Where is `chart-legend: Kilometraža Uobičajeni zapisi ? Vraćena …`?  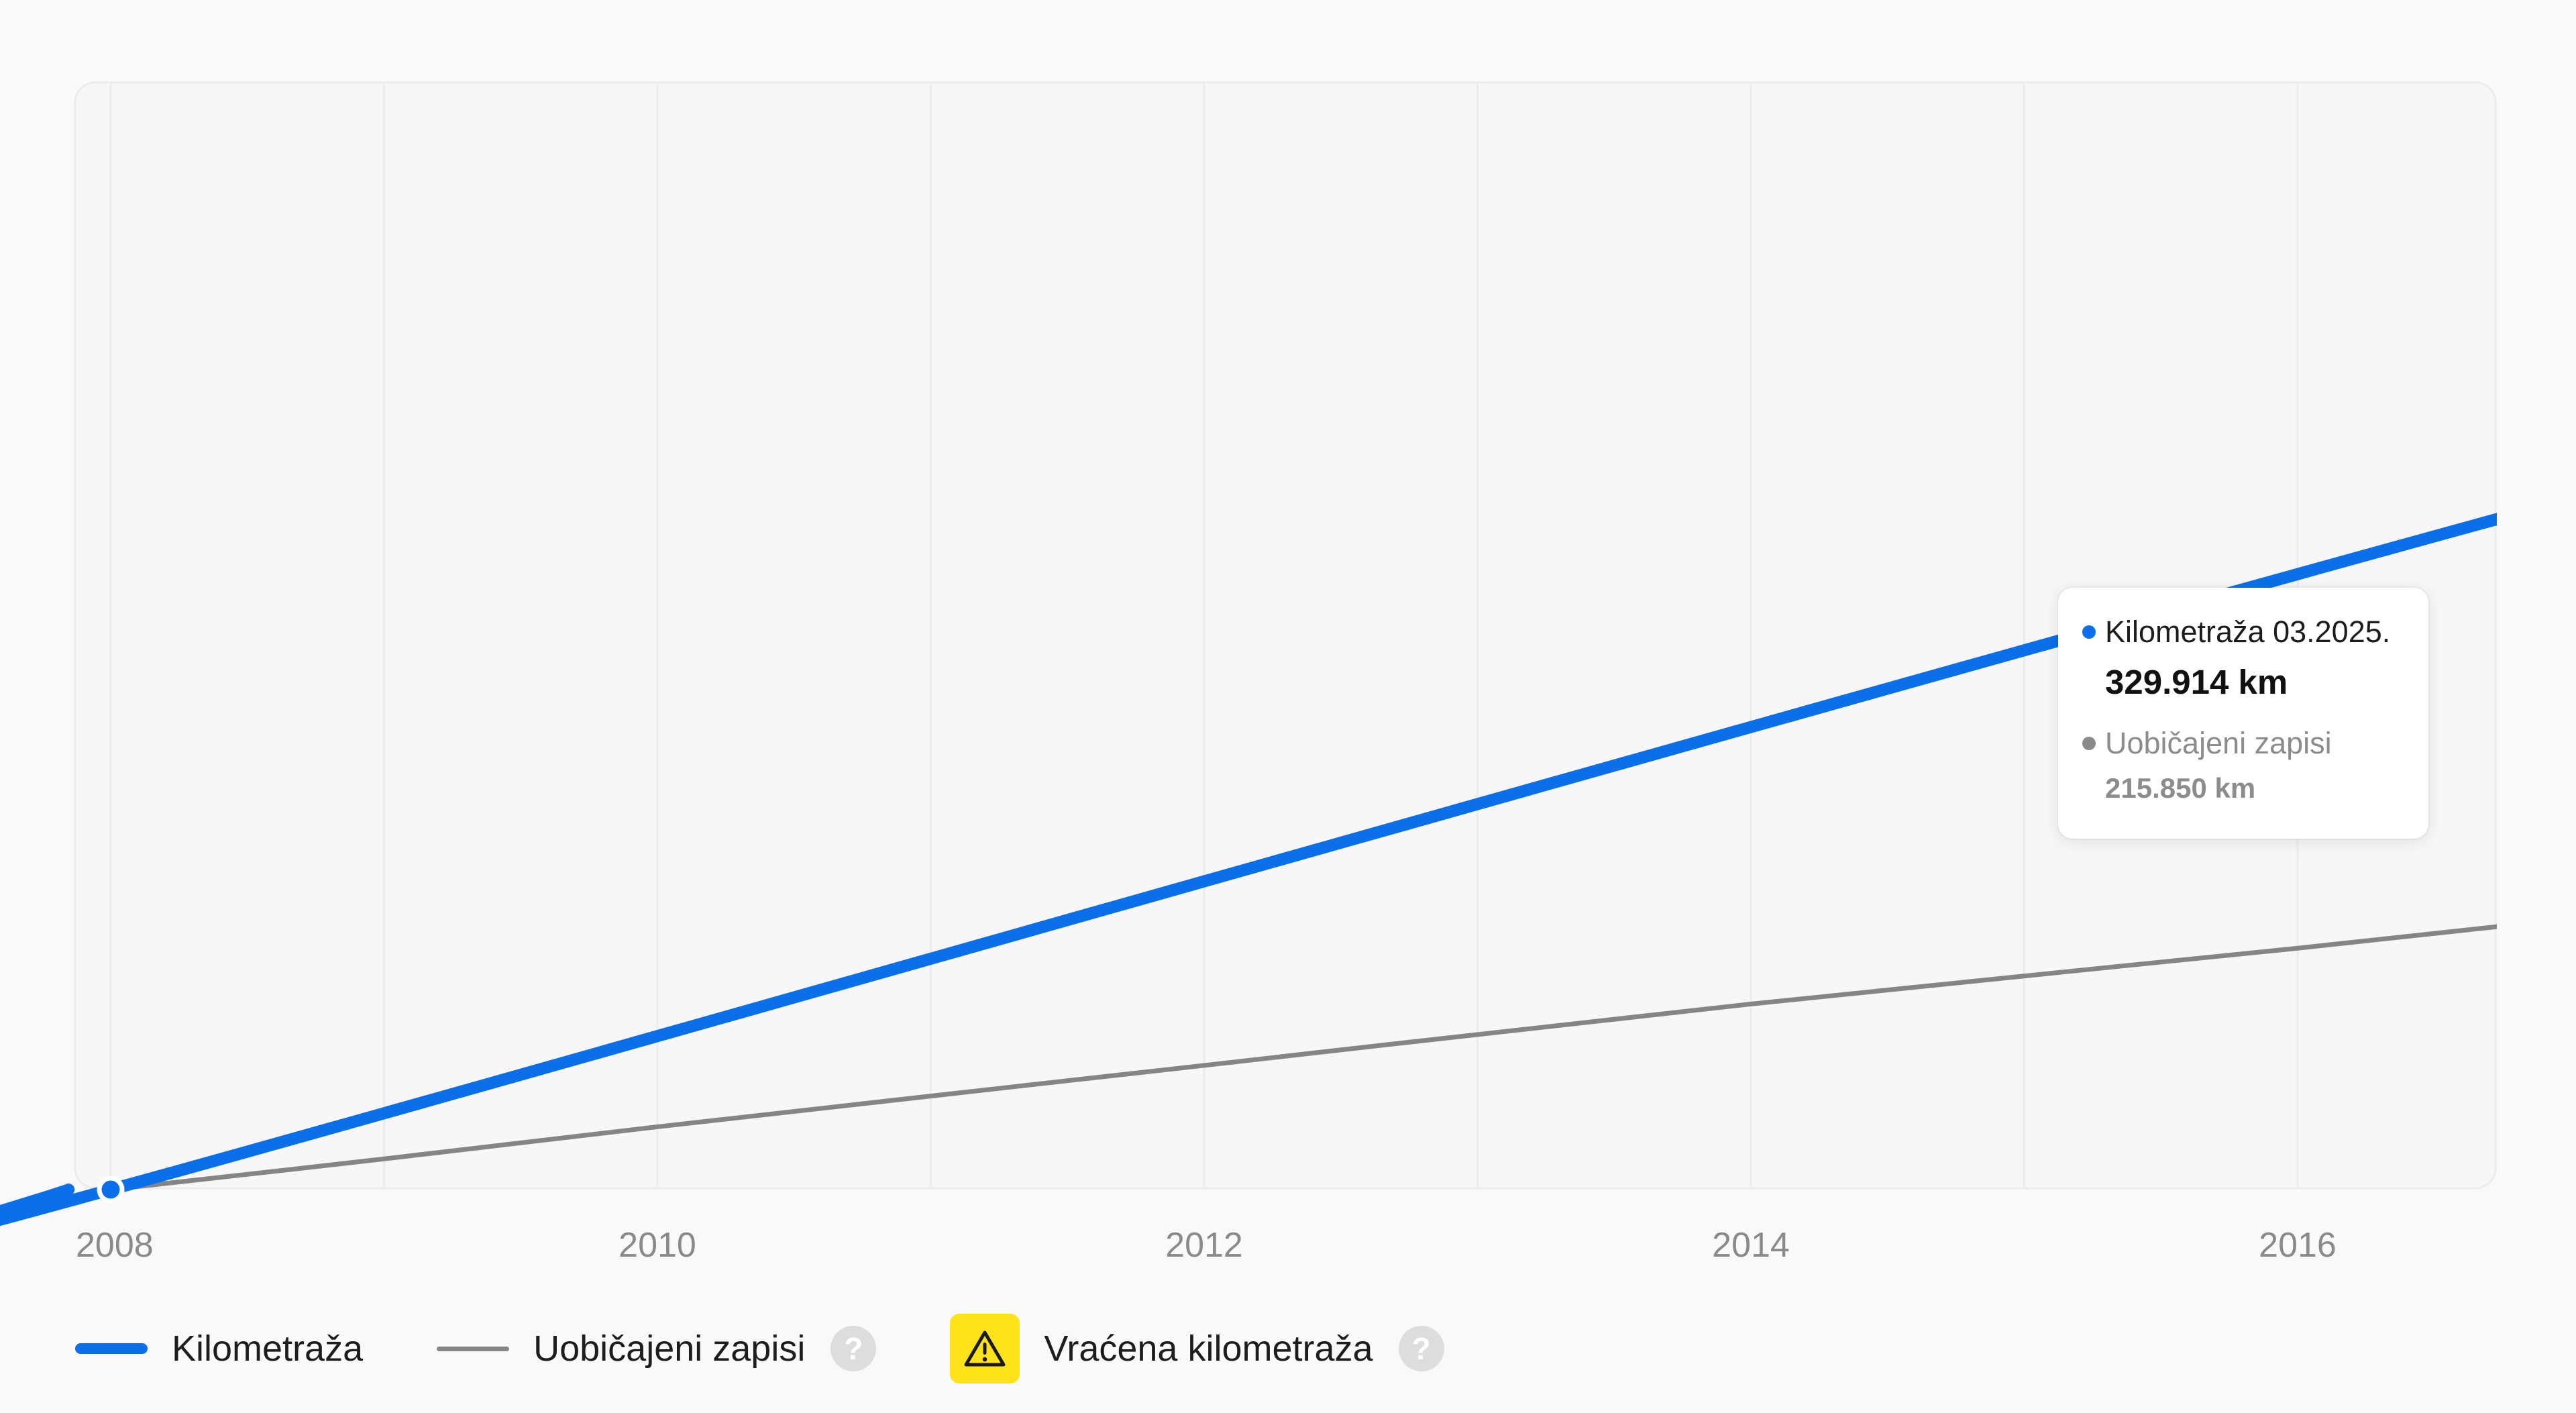 chart-legend: Kilometraža Uobičajeni zapisi ? Vraćena … is located at coordinates (796, 1348).